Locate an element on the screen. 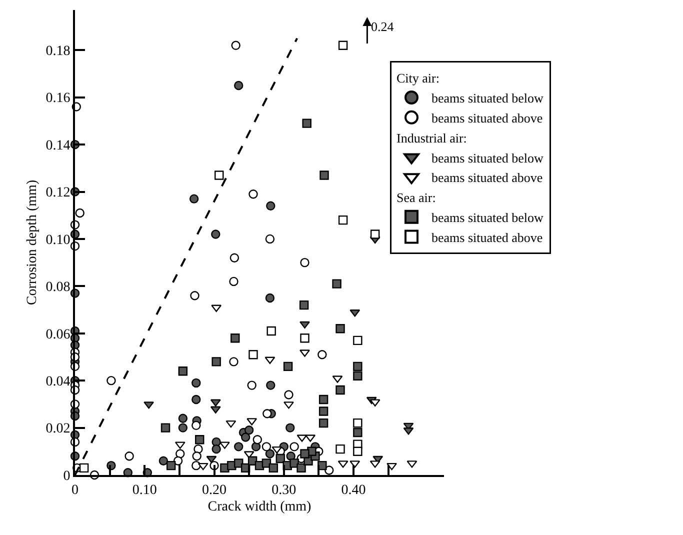 Image resolution: width=683 pixels, height=535 pixels. x-tick-label: 0.10 is located at coordinates (144, 490).